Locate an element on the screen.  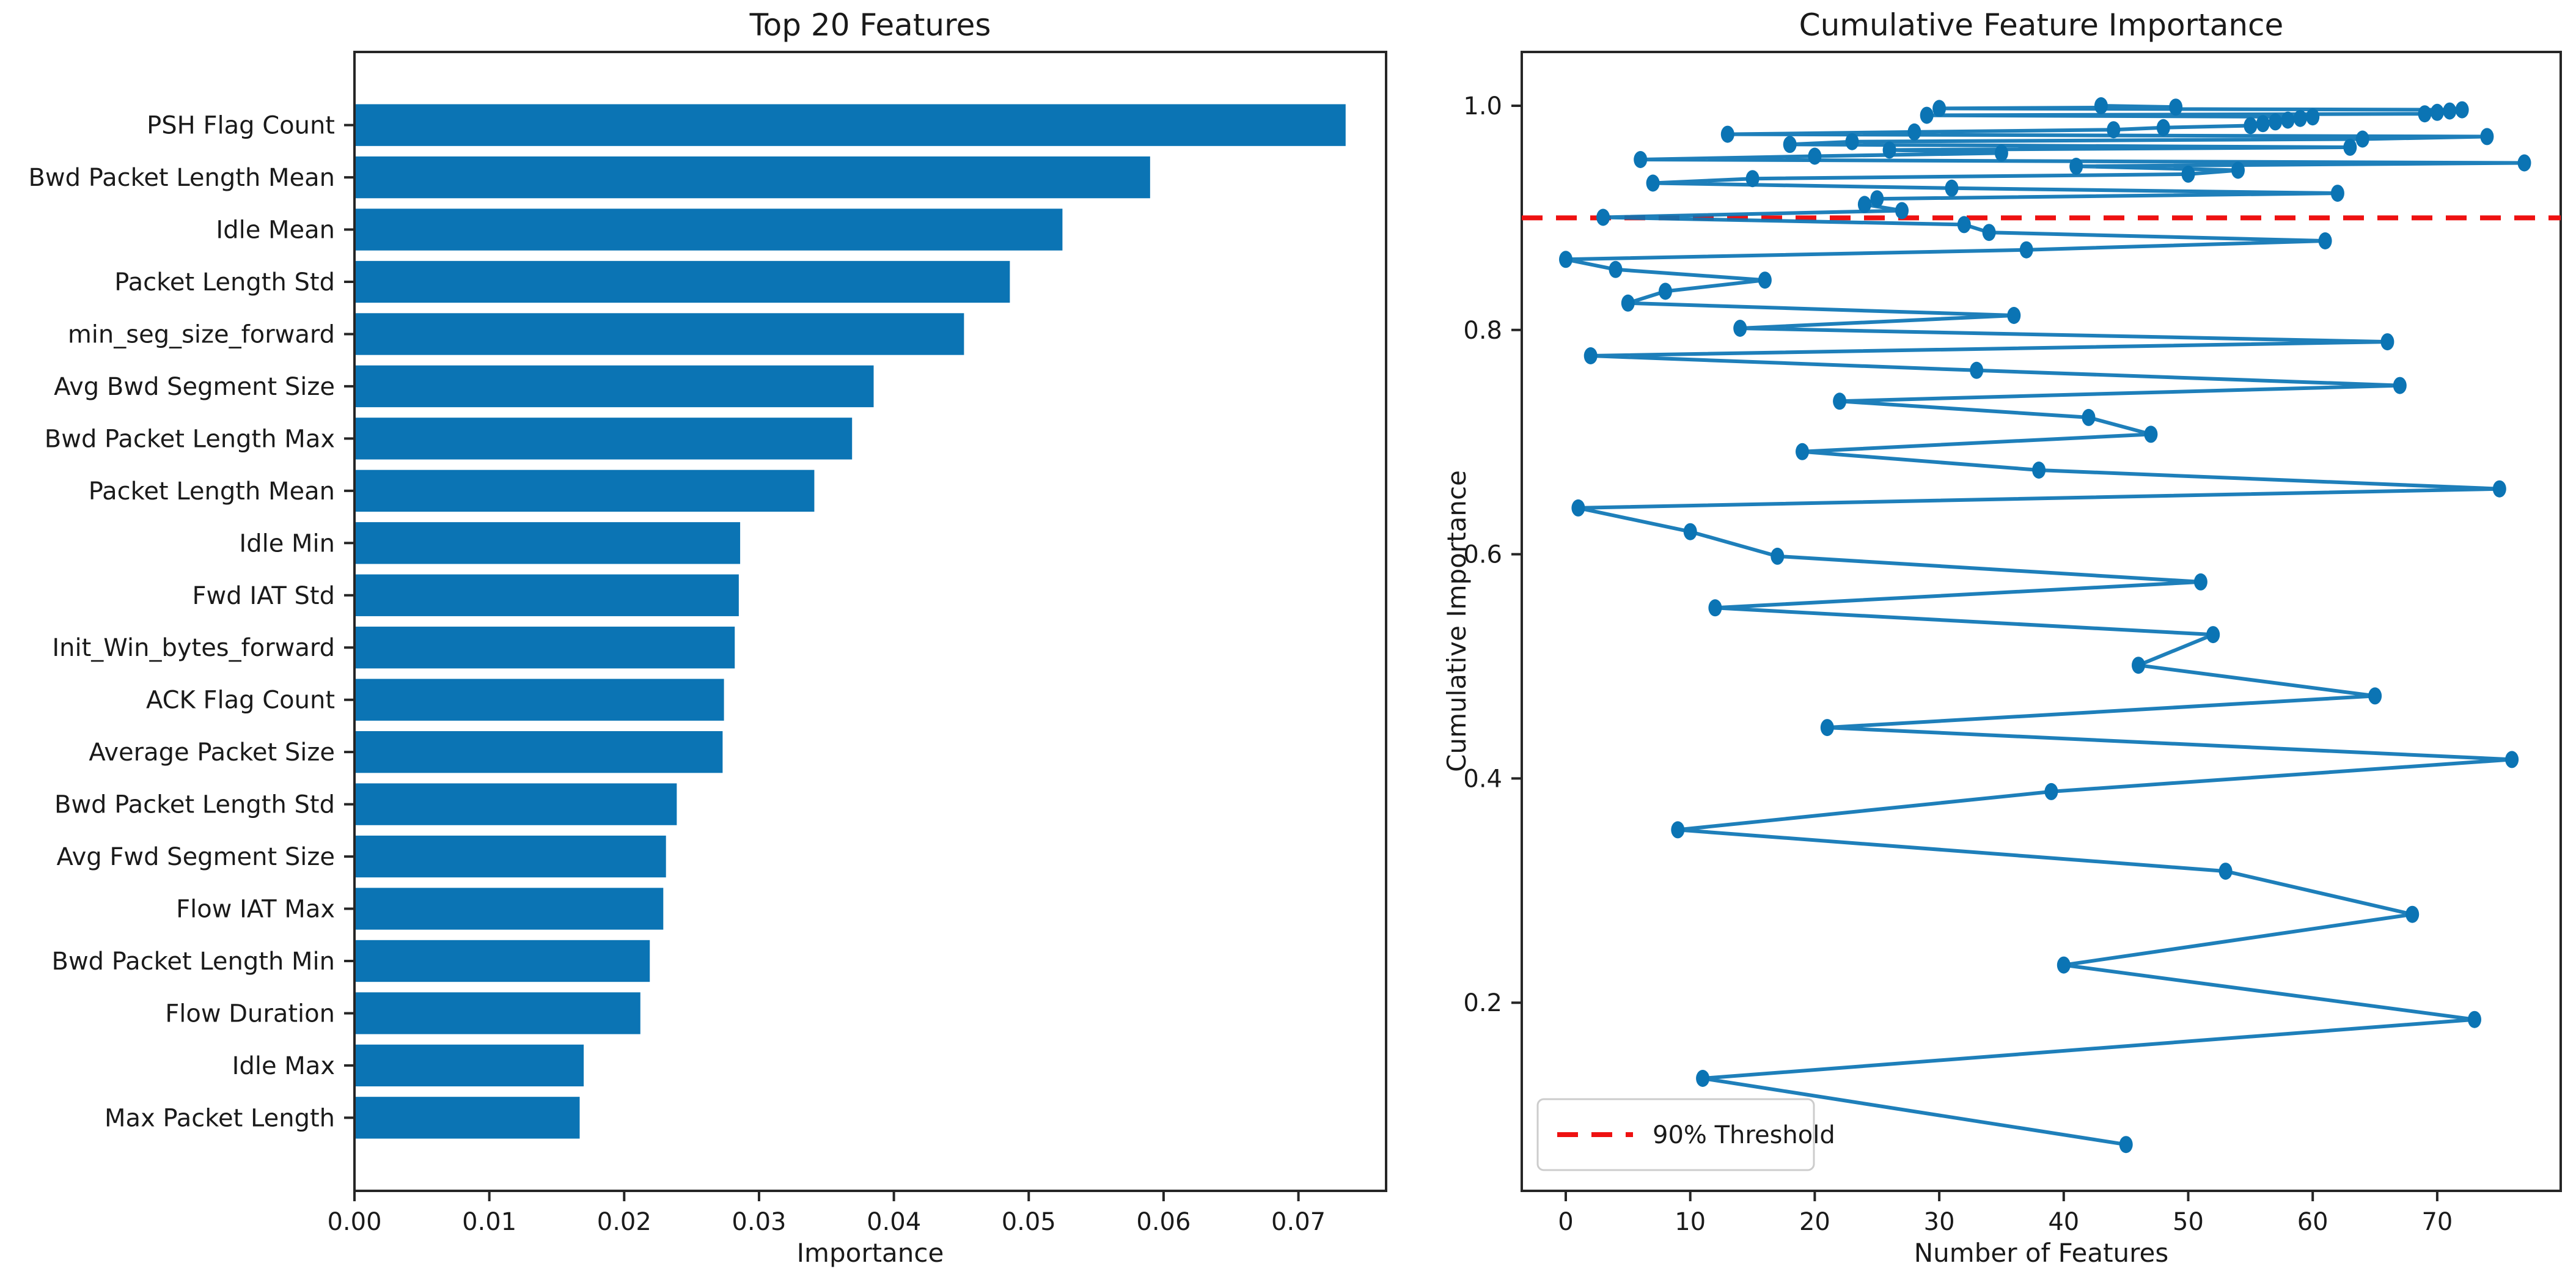
category-label: Bwd Packet Length Min is located at coordinates (194, 962).